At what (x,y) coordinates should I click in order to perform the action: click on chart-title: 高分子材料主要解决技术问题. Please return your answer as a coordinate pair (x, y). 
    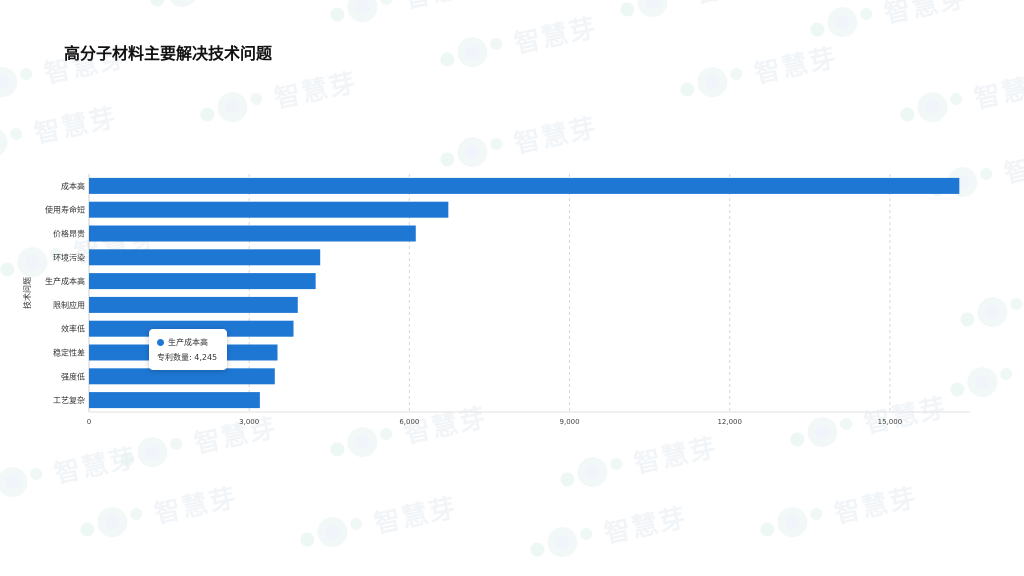
    Looking at the image, I should click on (168, 53).